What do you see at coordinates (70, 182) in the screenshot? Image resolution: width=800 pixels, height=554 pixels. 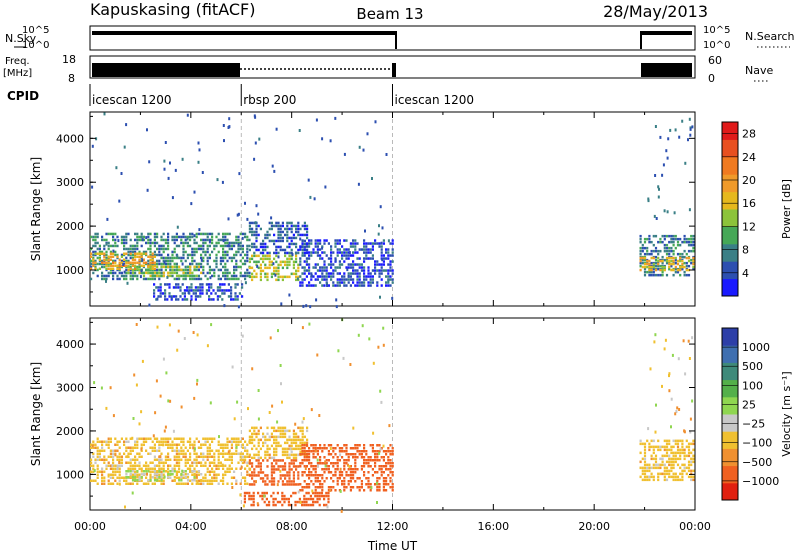 I see `y-tick-label: 3000` at bounding box center [70, 182].